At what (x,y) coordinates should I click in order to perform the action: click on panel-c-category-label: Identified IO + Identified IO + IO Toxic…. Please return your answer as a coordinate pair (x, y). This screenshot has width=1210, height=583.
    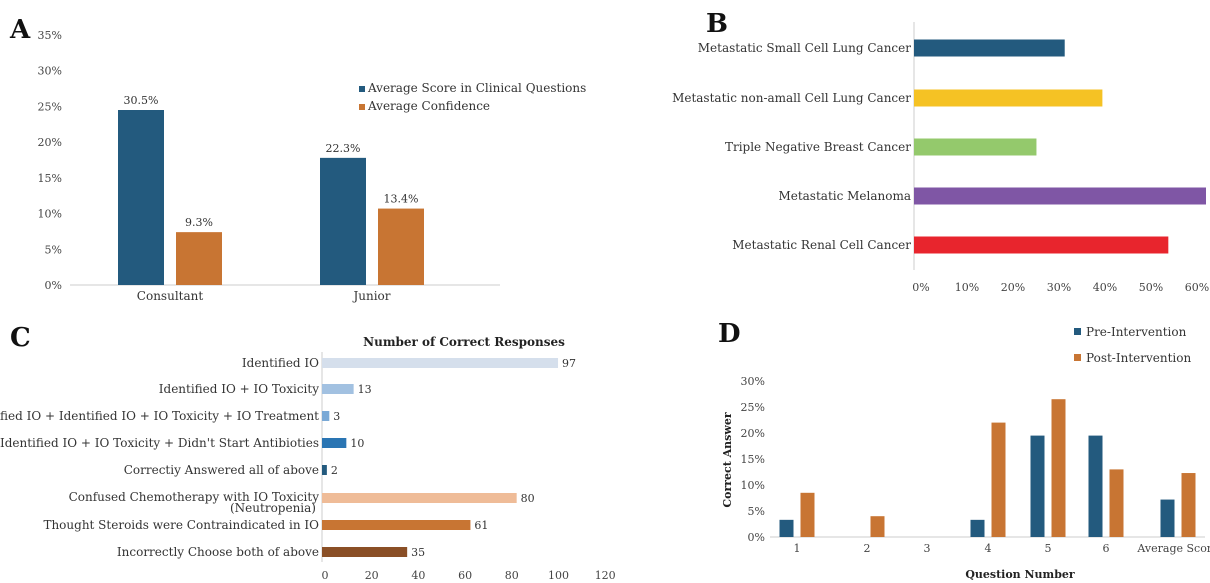
    Looking at the image, I should click on (159, 416).